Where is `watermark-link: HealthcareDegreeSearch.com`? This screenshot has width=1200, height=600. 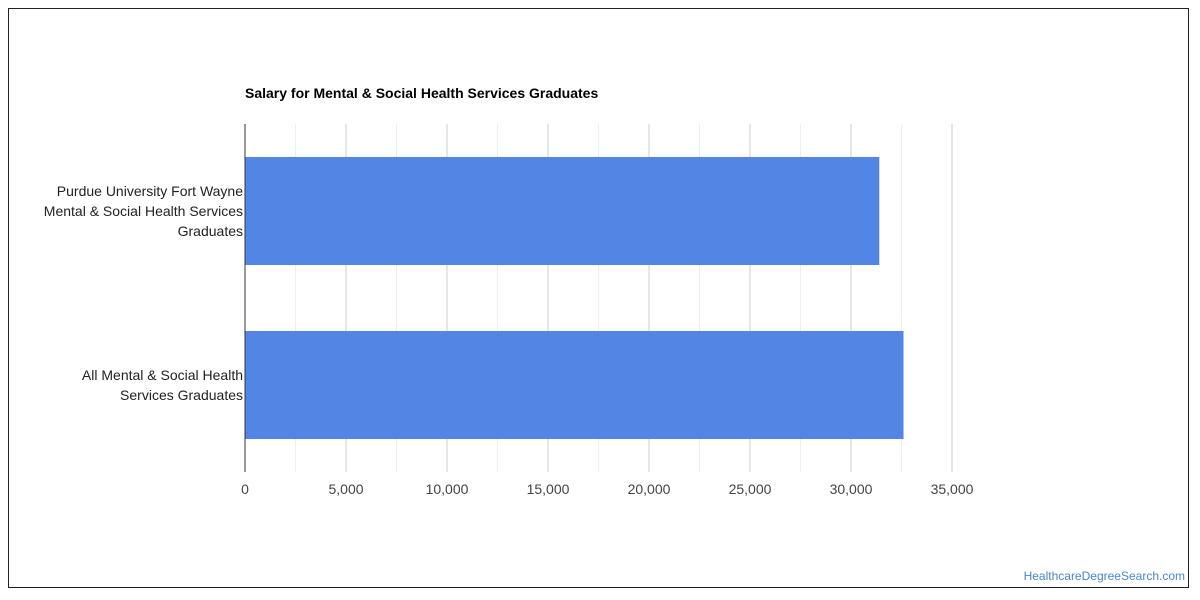 watermark-link: HealthcareDegreeSearch.com is located at coordinates (1104, 576).